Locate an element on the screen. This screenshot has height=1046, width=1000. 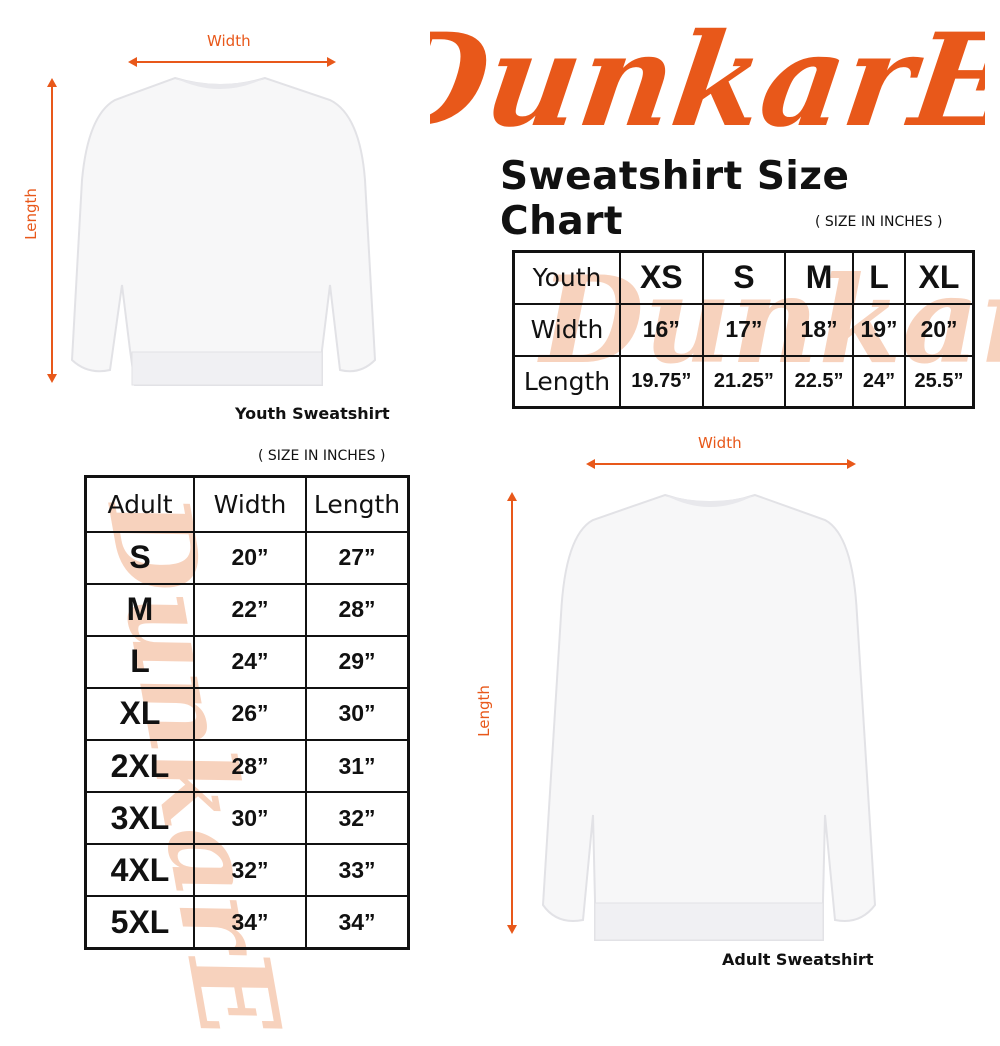
table-cell: 2XL is located at coordinates (139, 766).